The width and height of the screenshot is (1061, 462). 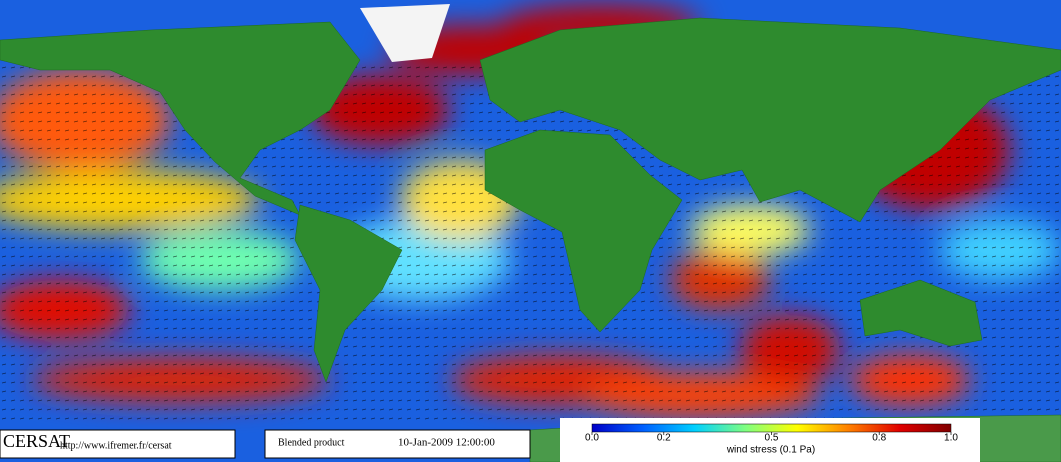 I want to click on date: 10-Jan-2009 12:00:00, so click(x=446, y=443).